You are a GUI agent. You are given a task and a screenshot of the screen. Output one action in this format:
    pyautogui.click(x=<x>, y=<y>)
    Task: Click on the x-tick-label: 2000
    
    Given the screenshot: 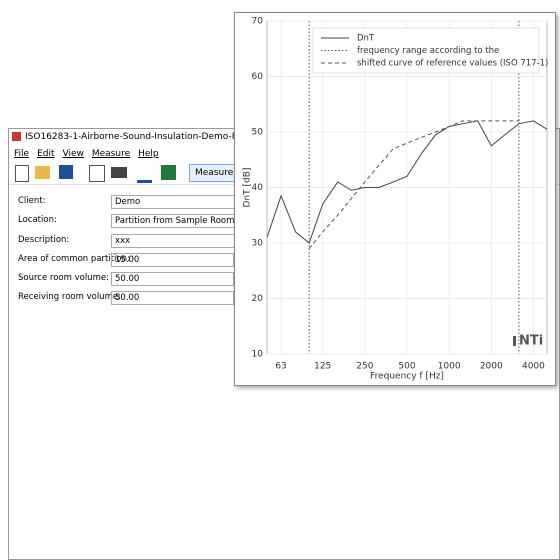 What is the action you would take?
    pyautogui.click(x=491, y=367)
    